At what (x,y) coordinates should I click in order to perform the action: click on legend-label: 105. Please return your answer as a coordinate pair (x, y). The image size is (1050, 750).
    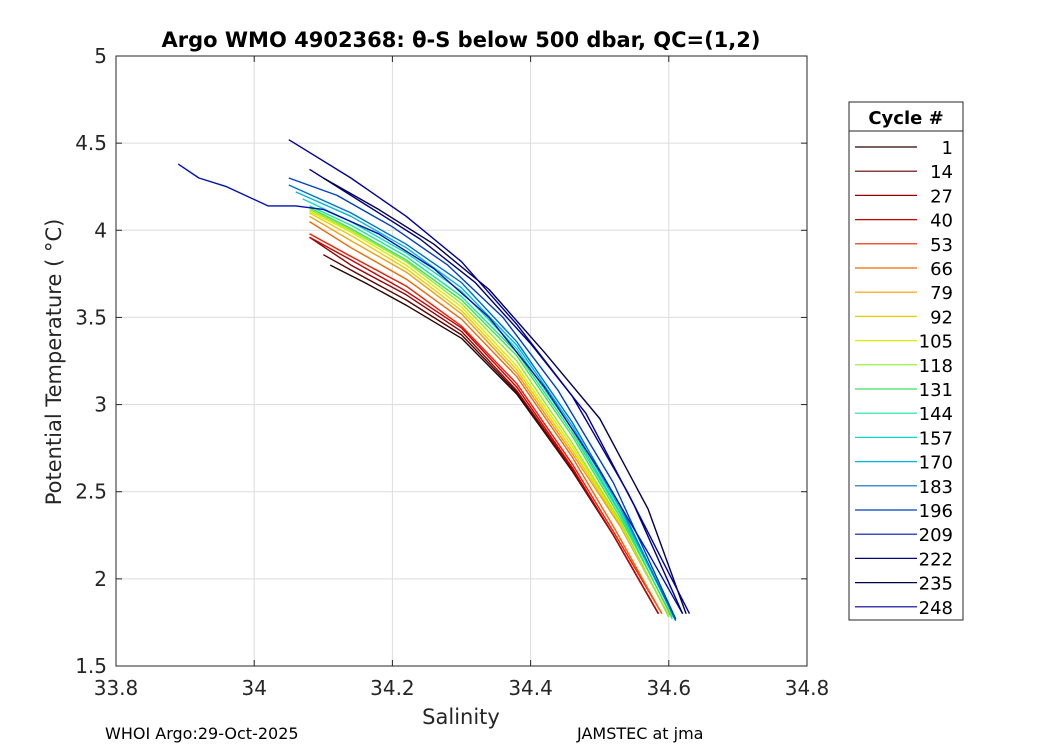
    Looking at the image, I should click on (936, 342).